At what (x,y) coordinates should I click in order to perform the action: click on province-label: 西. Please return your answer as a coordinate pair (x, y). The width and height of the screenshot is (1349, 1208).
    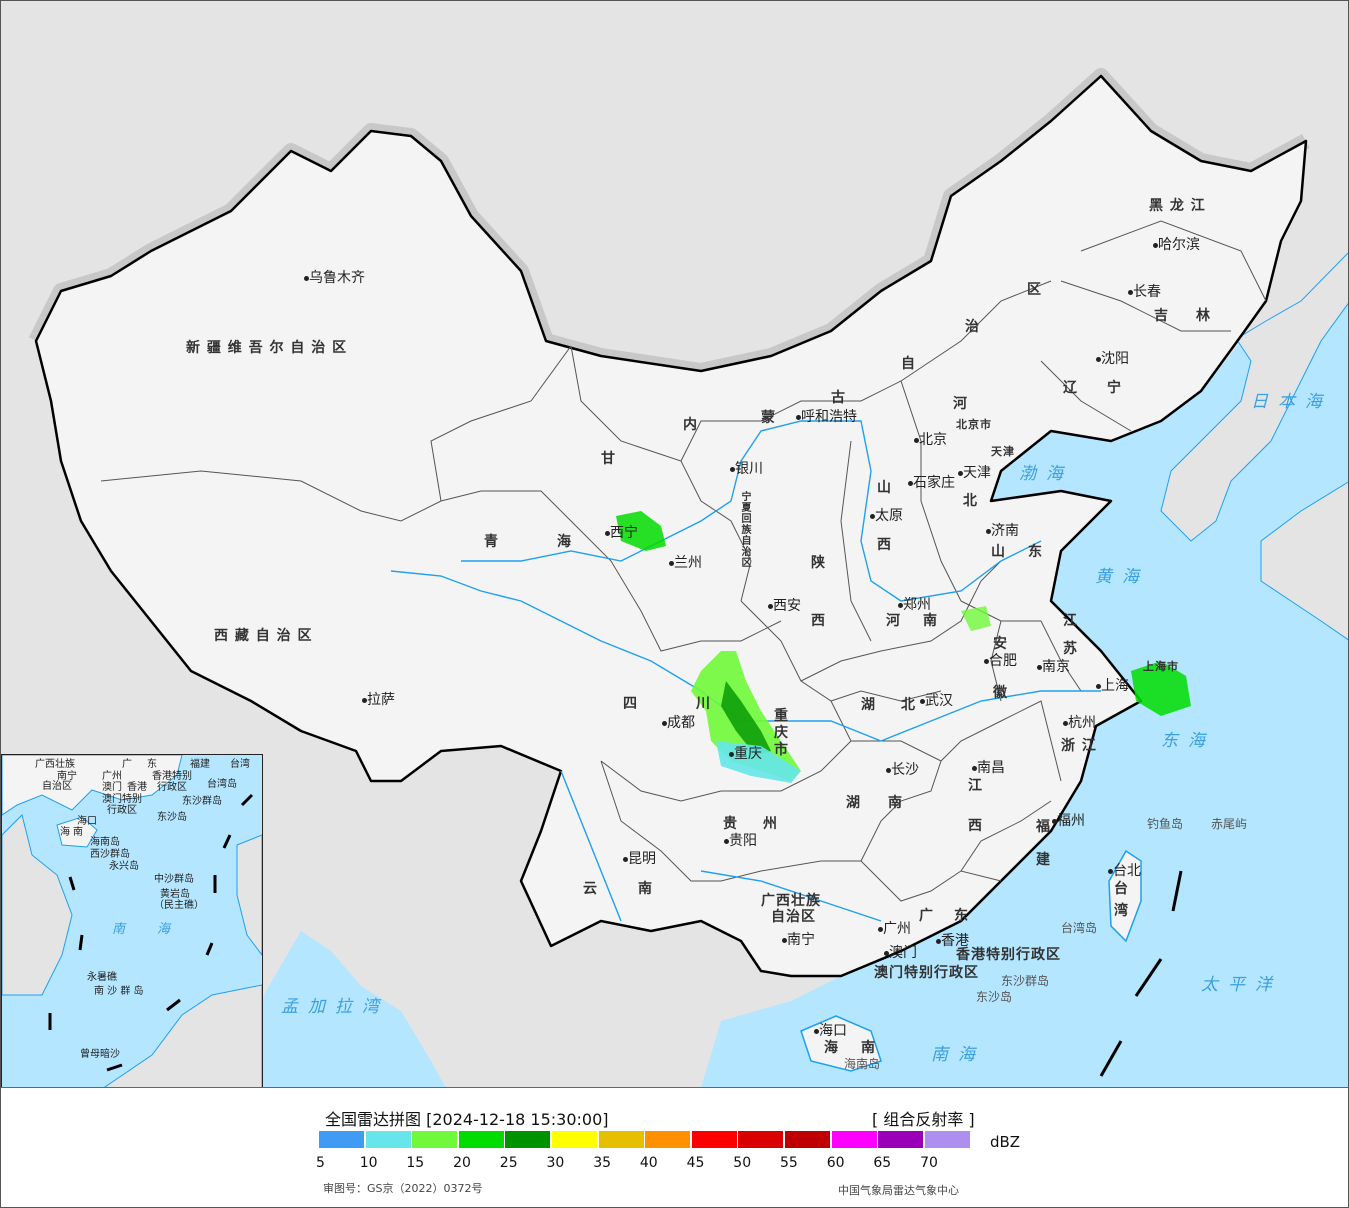
    Looking at the image, I should click on (818, 621).